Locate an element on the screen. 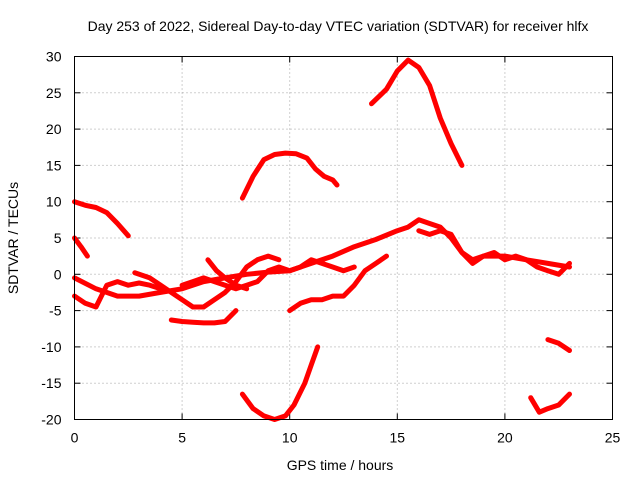 The height and width of the screenshot is (480, 640). y-tick-label: -15 is located at coordinates (51, 383).